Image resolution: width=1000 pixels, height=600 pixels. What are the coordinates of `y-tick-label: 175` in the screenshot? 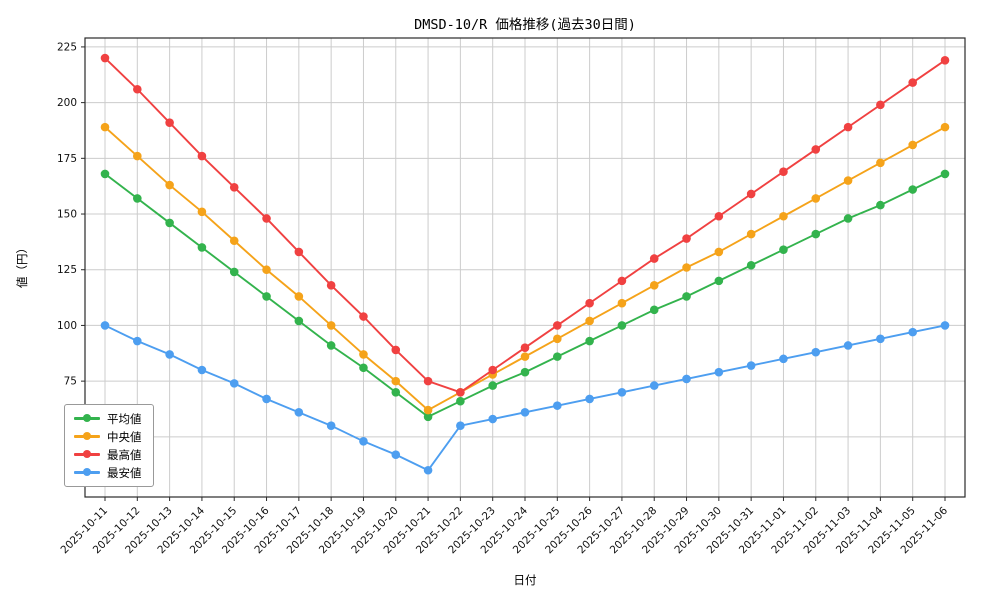 It's located at (67, 159).